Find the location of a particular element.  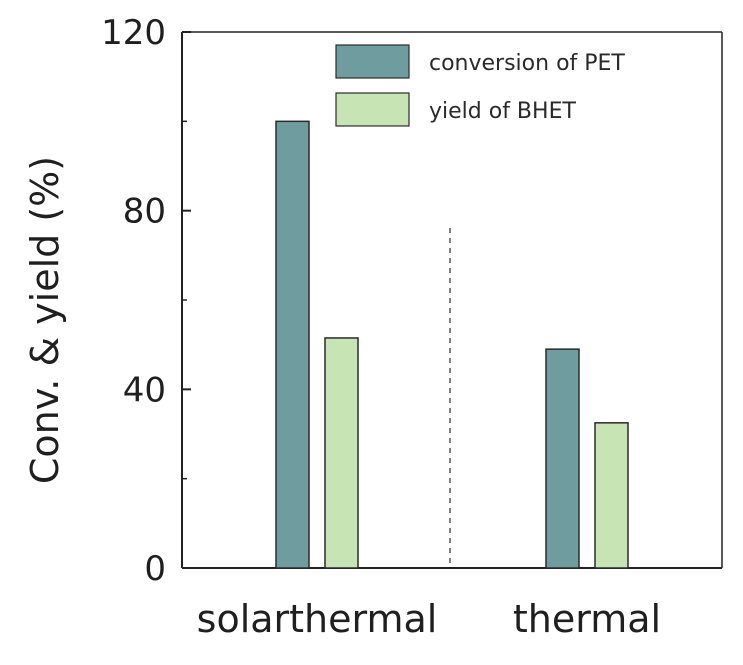

y-tick-label: 80 is located at coordinates (144, 212).